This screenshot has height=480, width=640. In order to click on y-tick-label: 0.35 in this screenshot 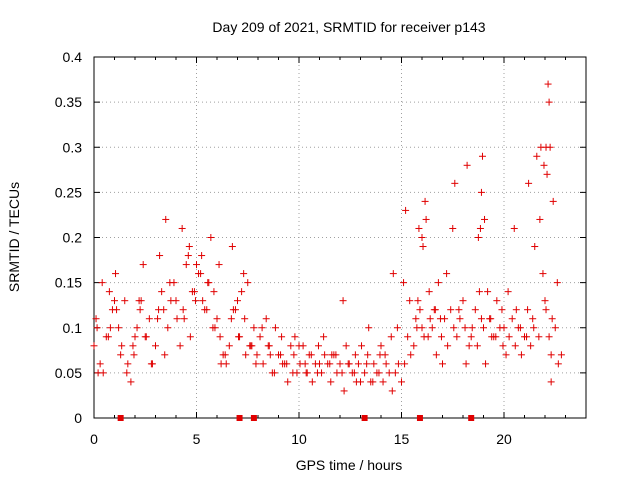, I will do `click(68, 102)`.